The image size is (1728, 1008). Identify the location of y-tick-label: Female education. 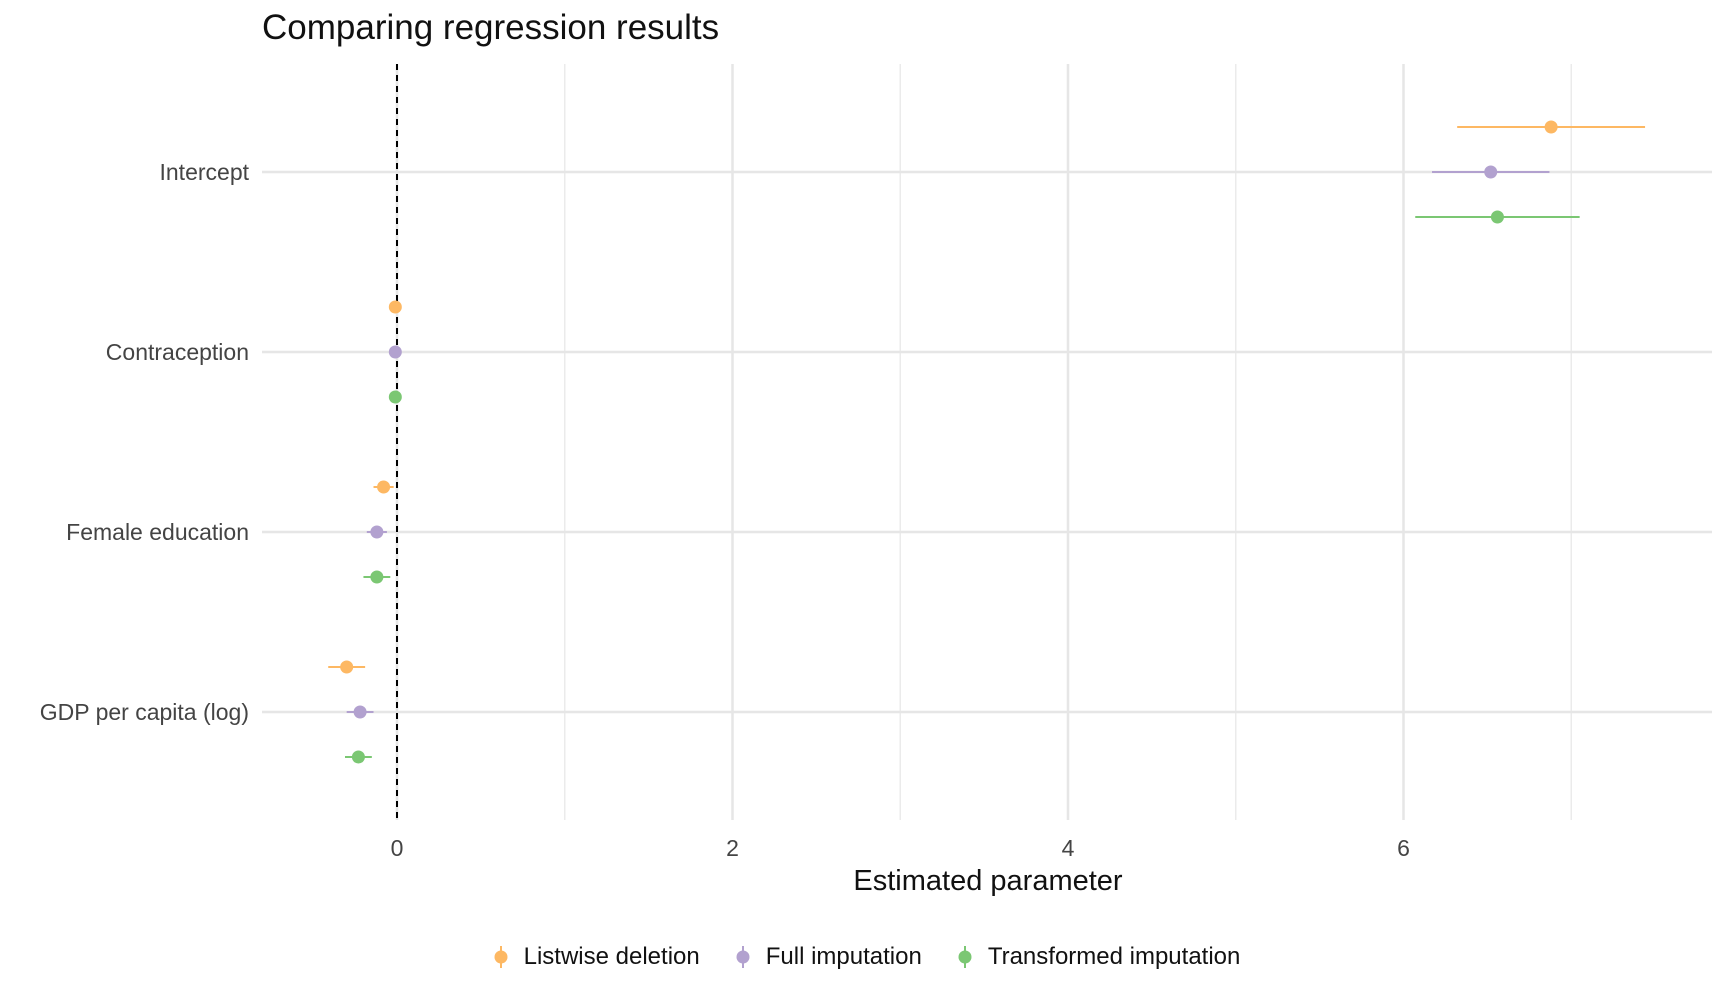
(157, 532).